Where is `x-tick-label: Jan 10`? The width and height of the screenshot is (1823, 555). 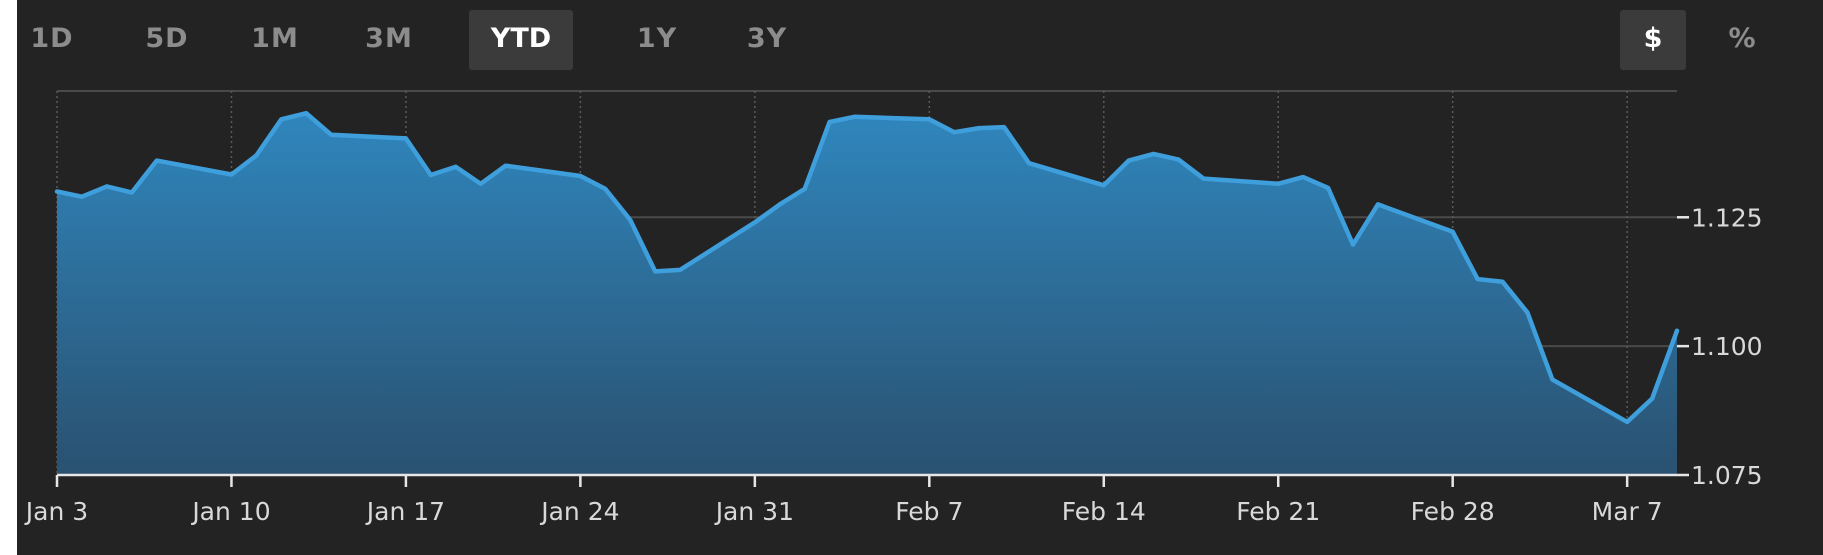
x-tick-label: Jan 10 is located at coordinates (230, 511).